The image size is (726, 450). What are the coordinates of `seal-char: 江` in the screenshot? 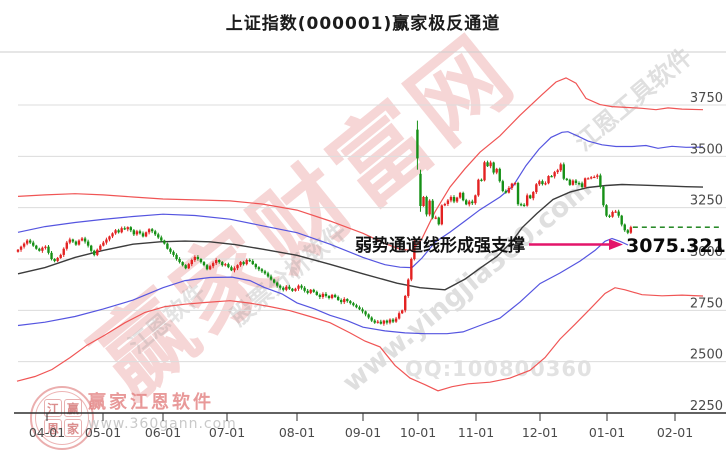 It's located at (53, 408).